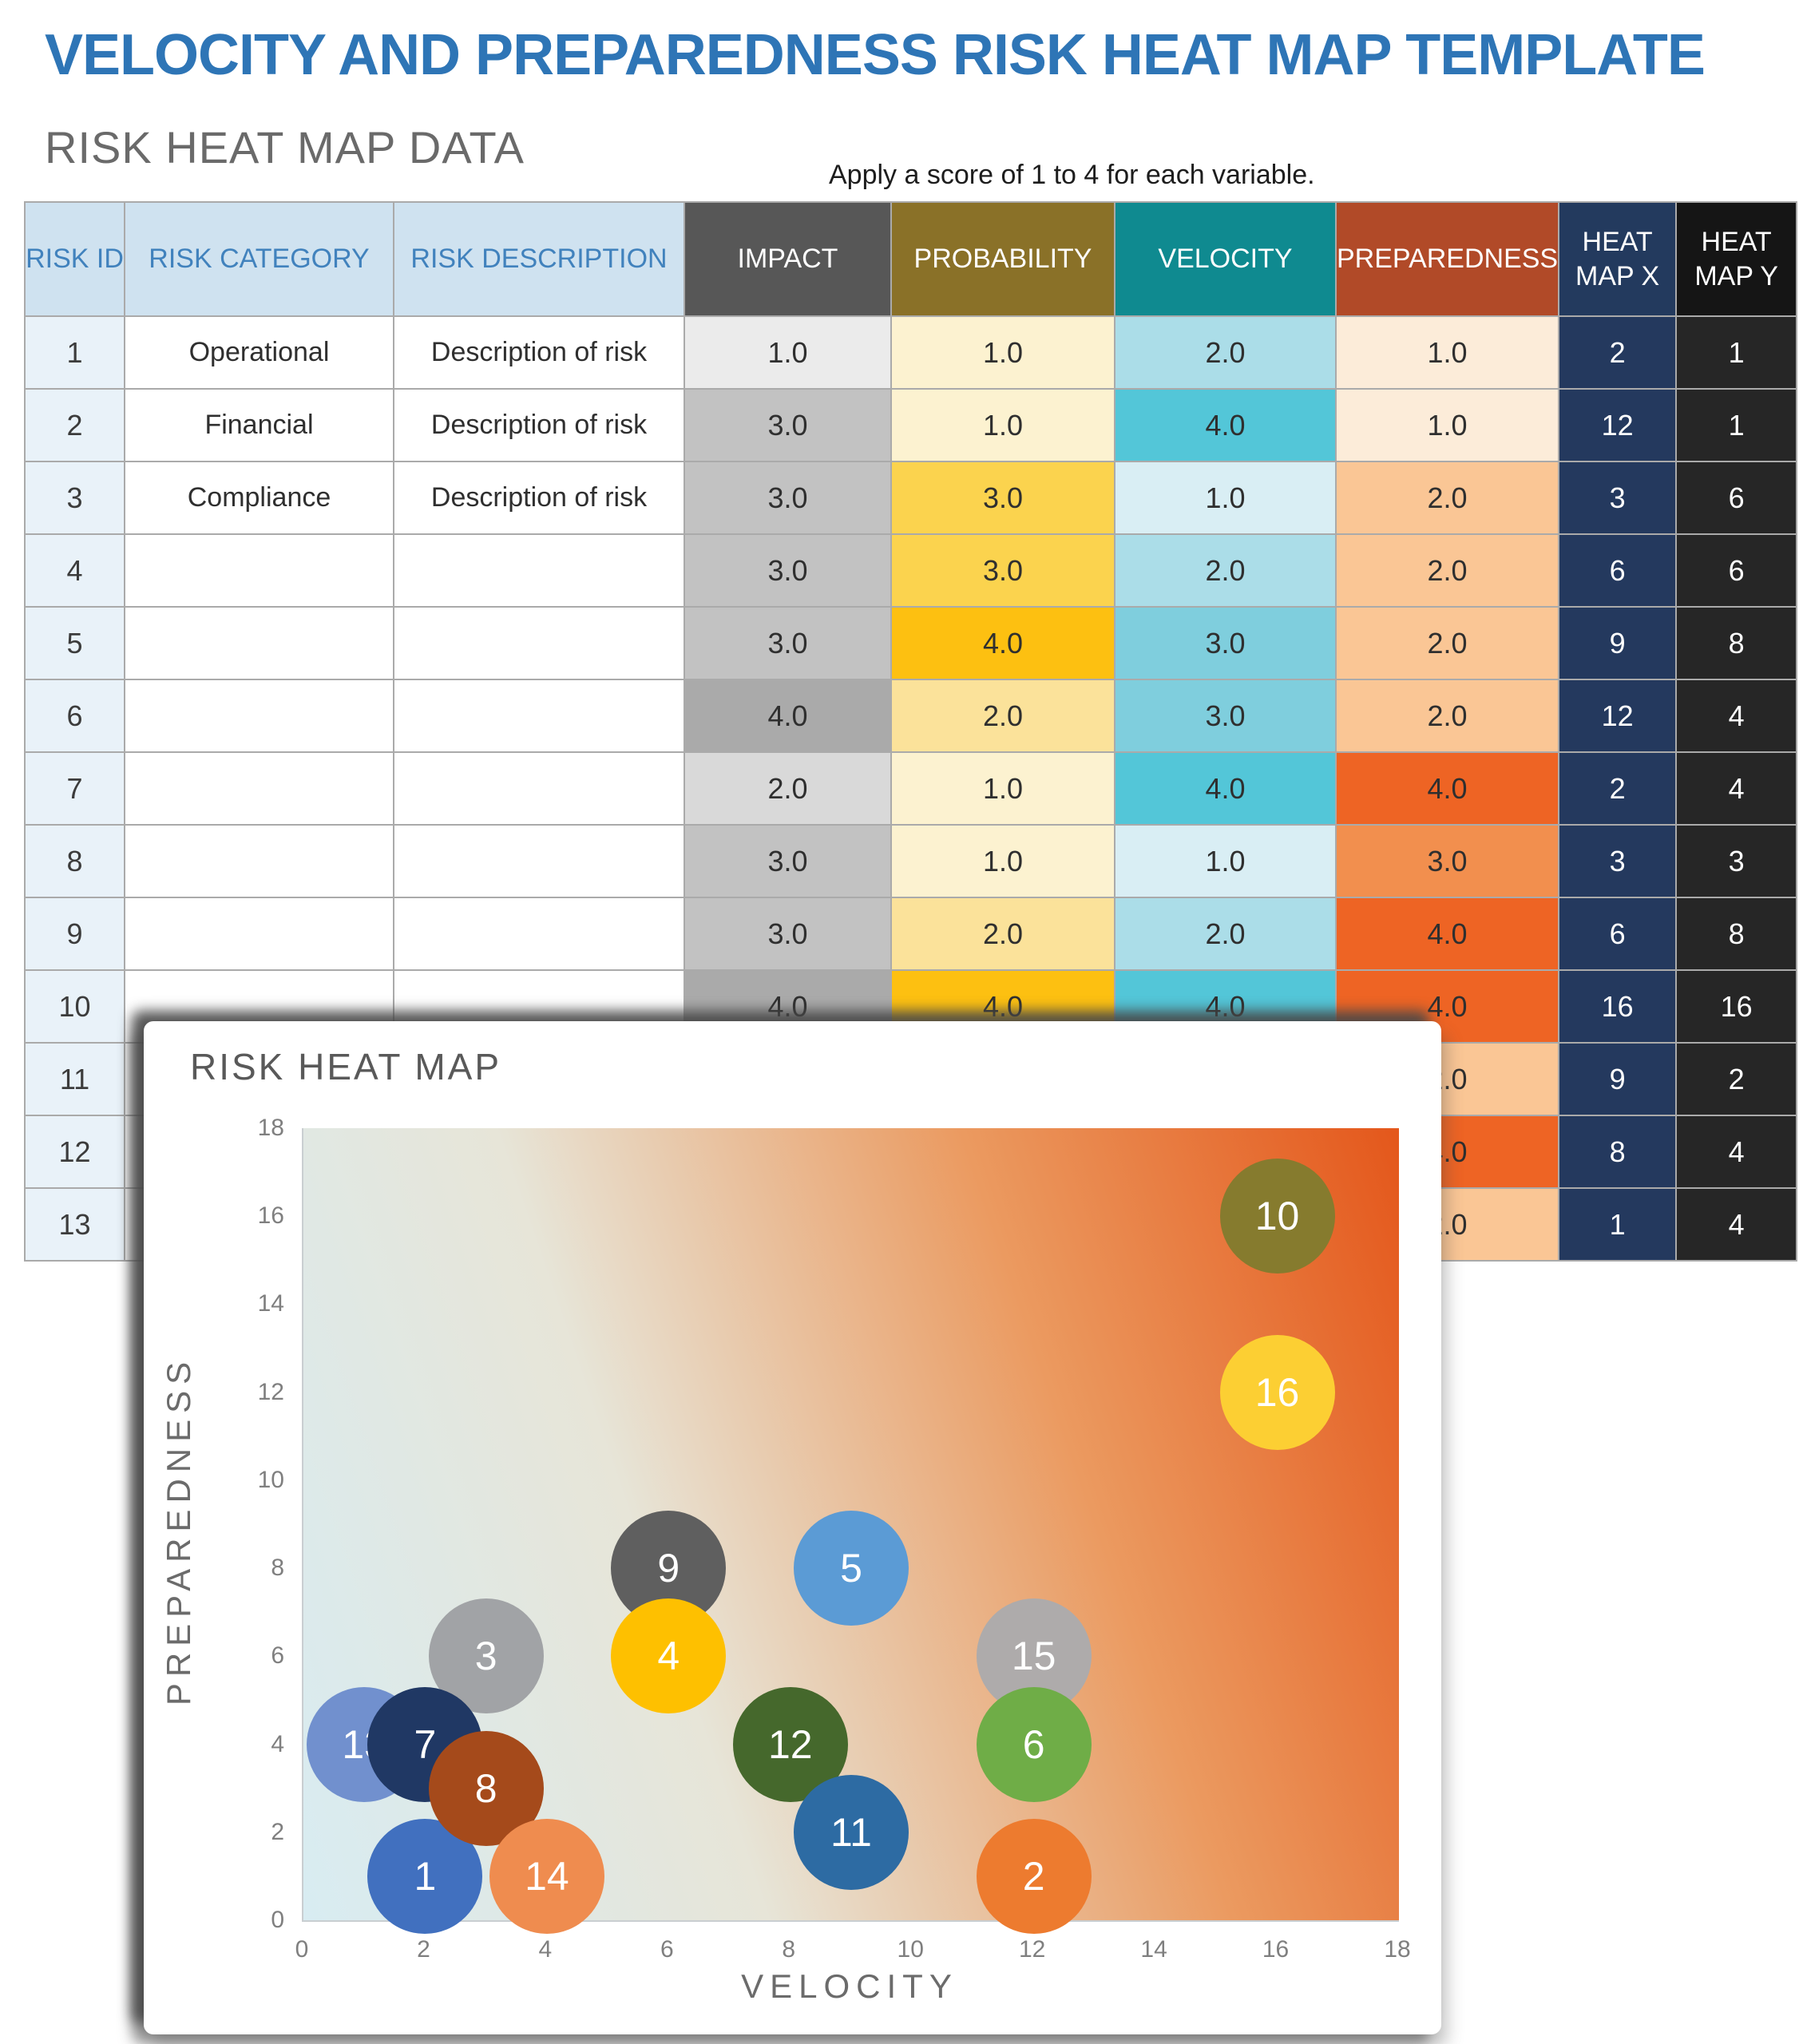 The width and height of the screenshot is (1799, 2044). What do you see at coordinates (1736, 1006) in the screenshot?
I see `cell-heat-map-y: 16` at bounding box center [1736, 1006].